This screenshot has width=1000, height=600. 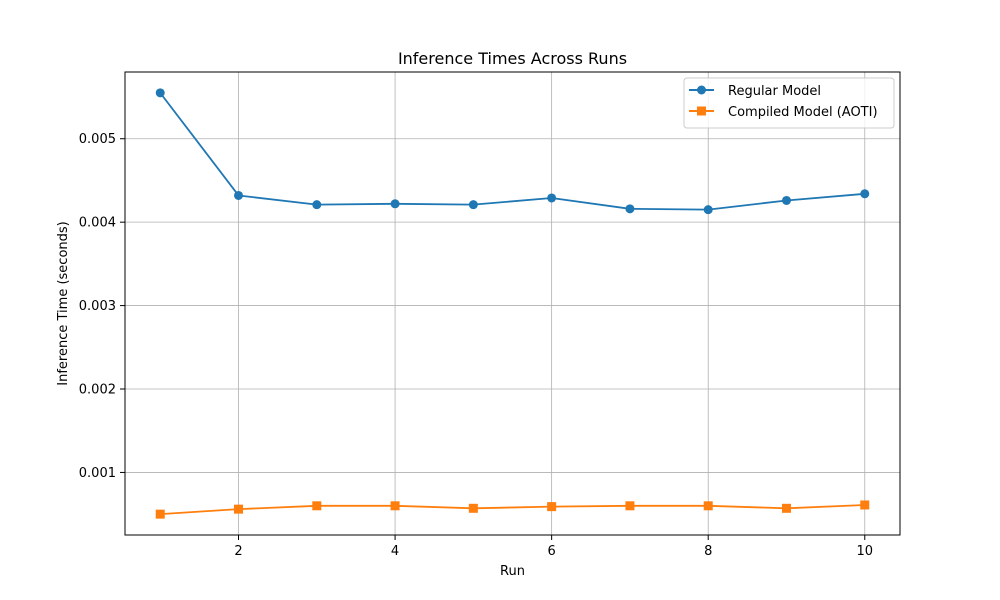 What do you see at coordinates (63, 303) in the screenshot?
I see `y-axis-label: Inference Time (seconds)` at bounding box center [63, 303].